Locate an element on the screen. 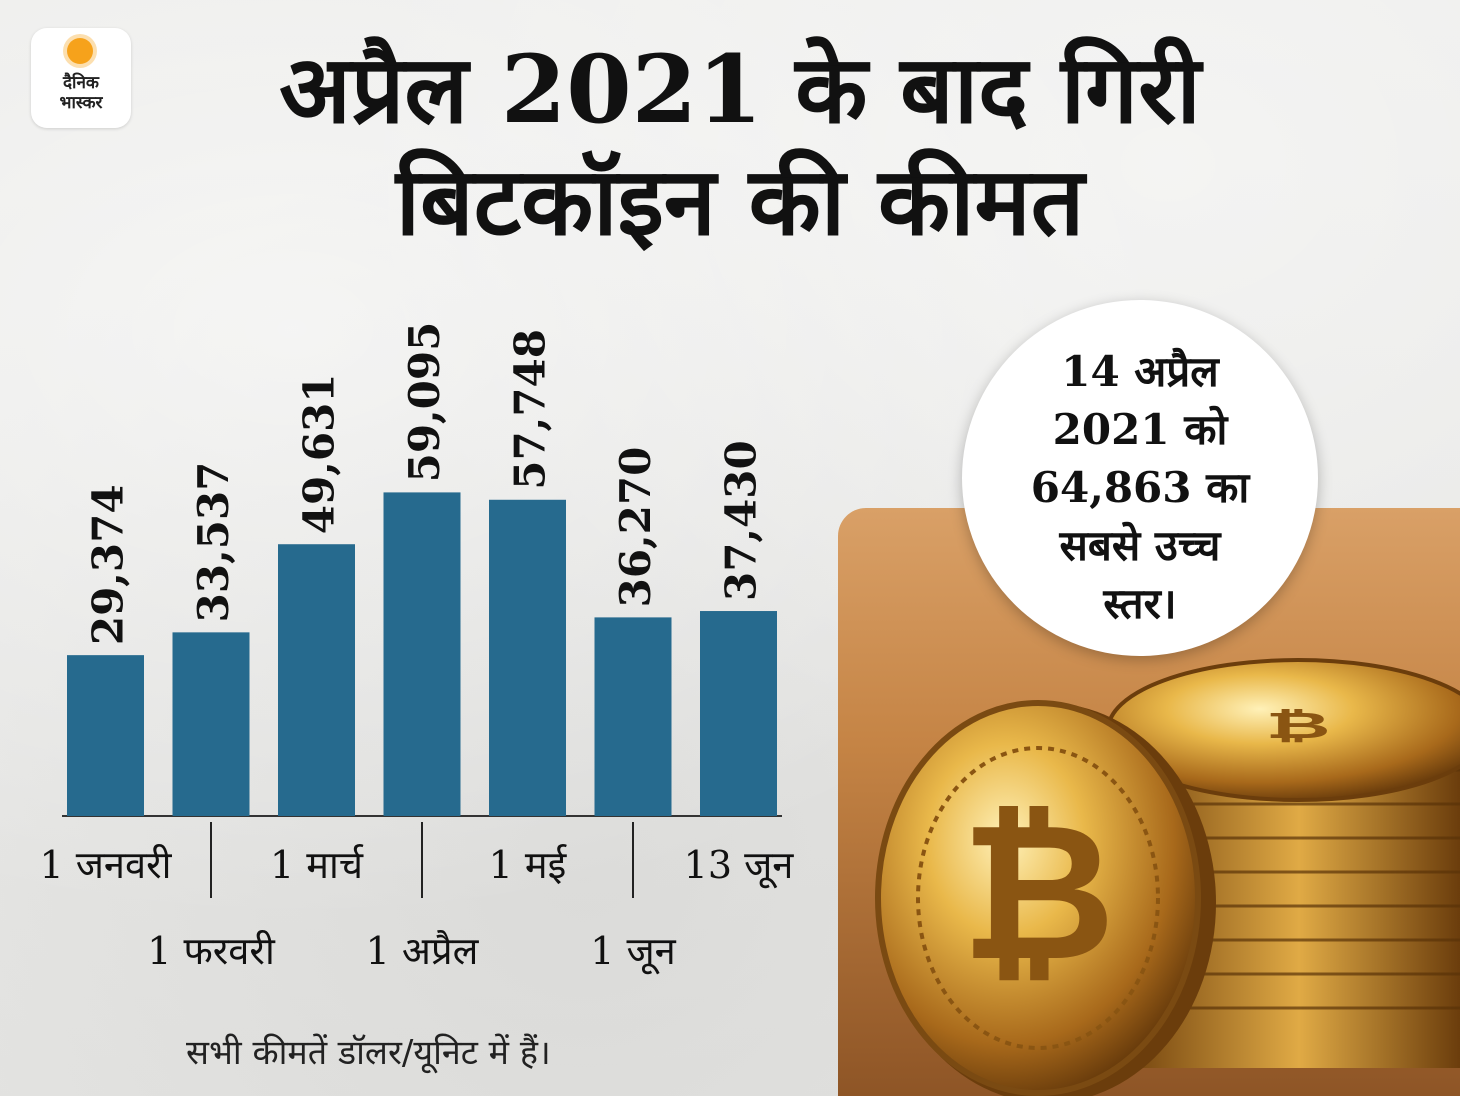  logo-text-line1: दैनिक is located at coordinates (81, 83).